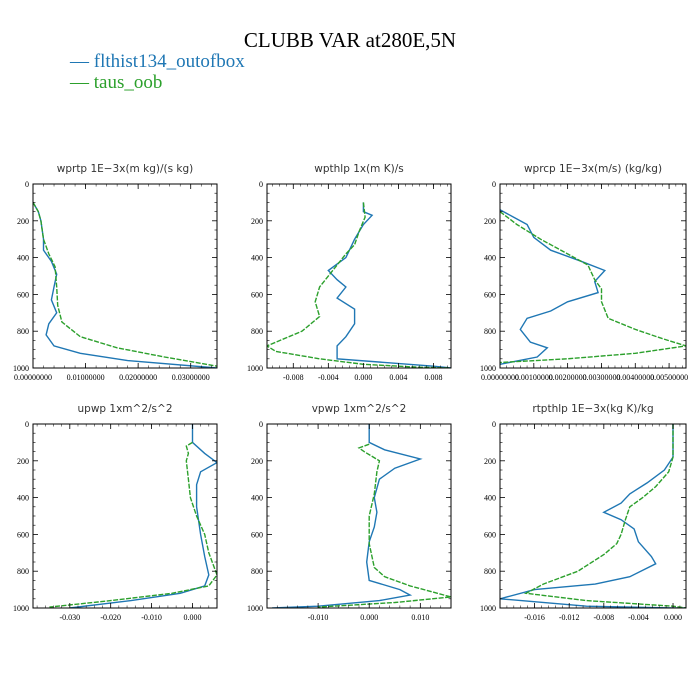 This screenshot has height=700, width=700. What do you see at coordinates (433, 377) in the screenshot?
I see `x-tick-label: 0.008` at bounding box center [433, 377].